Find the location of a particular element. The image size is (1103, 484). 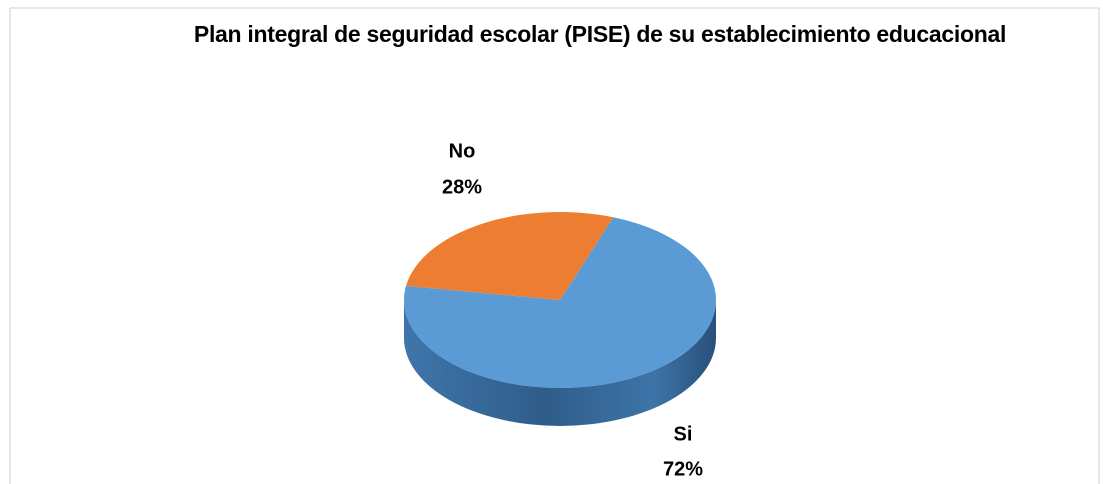

data-label-value: 72% is located at coordinates (683, 469).